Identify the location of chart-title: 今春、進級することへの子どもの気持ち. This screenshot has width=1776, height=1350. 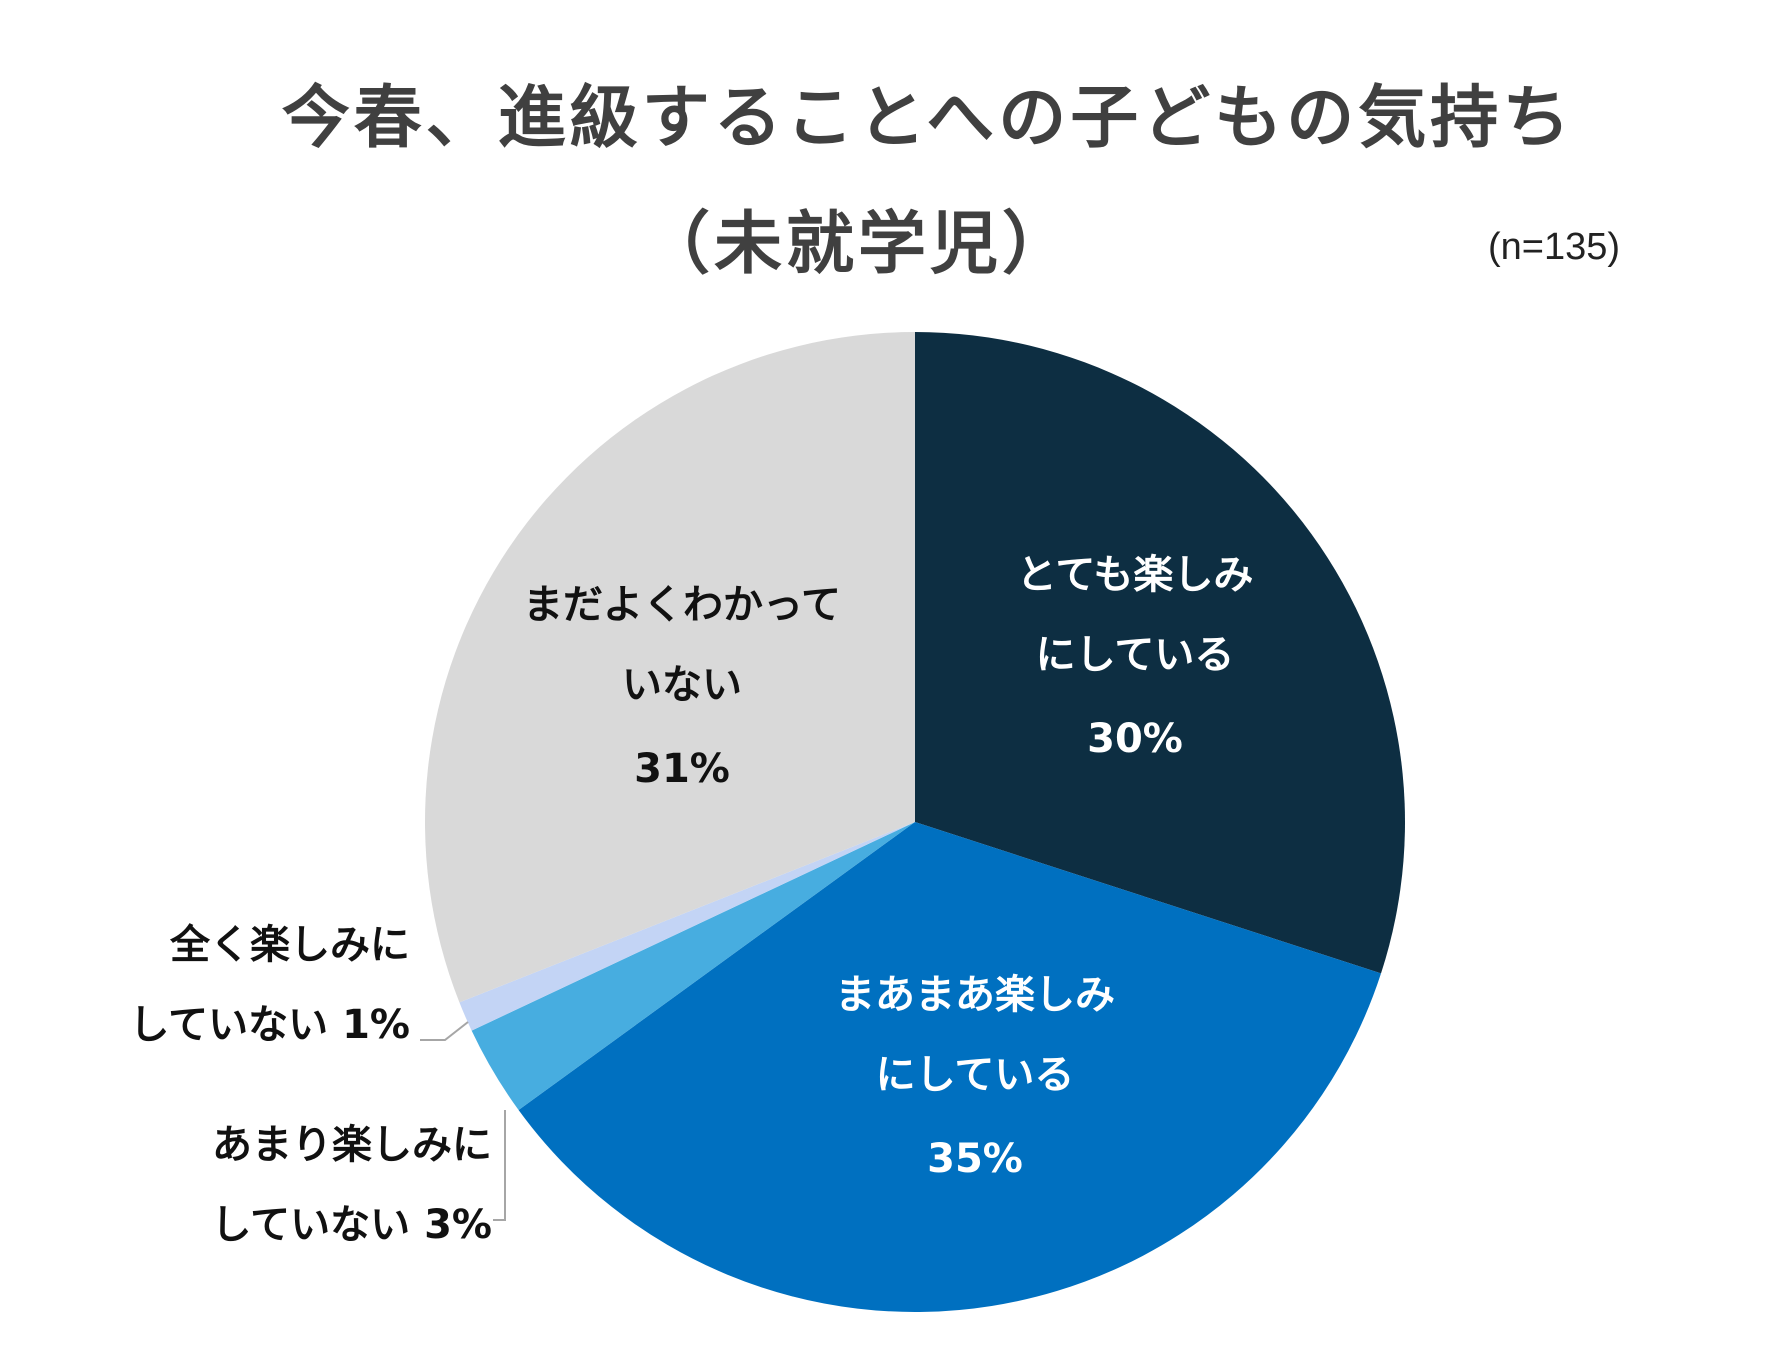
(928, 118).